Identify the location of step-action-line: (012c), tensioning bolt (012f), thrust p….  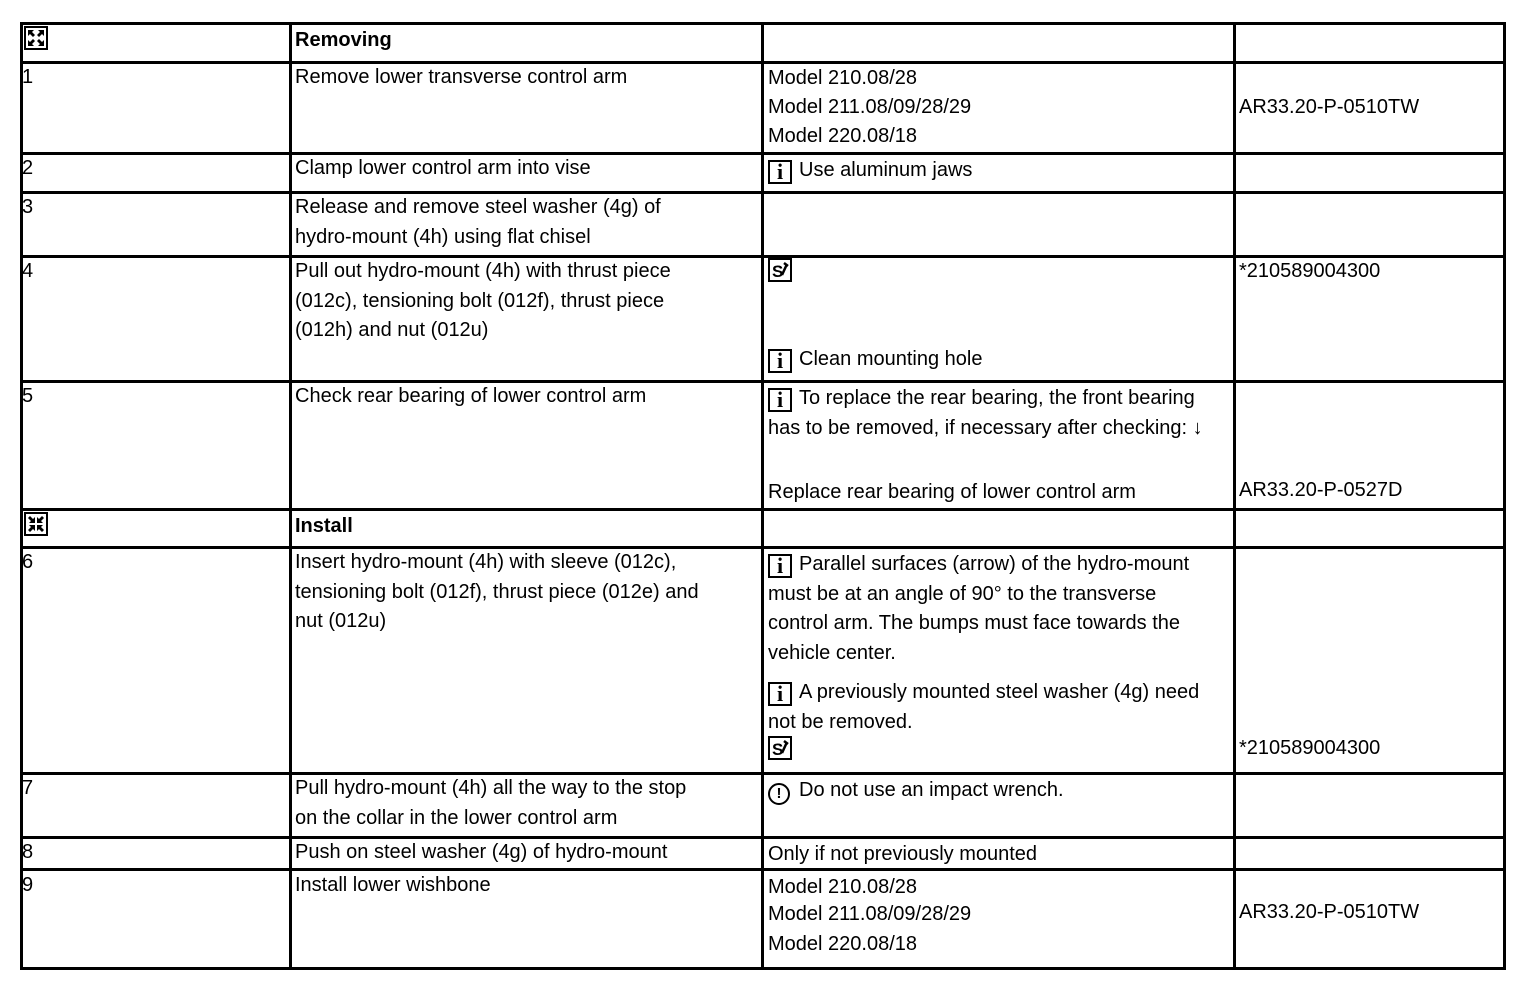
(480, 300).